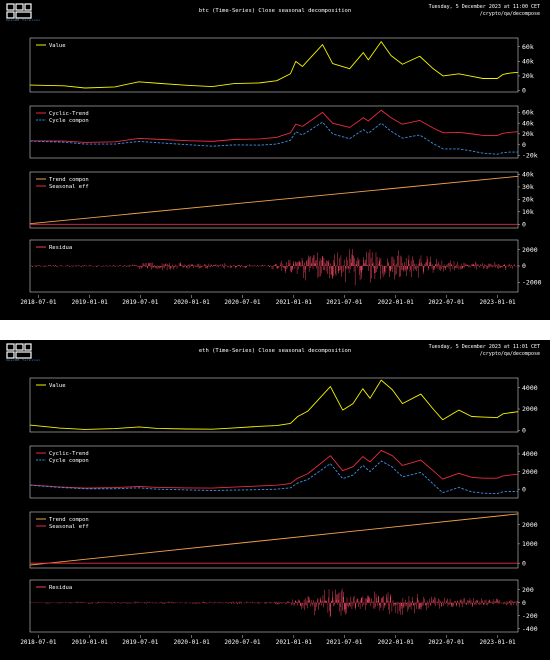 The height and width of the screenshot is (664, 550). What do you see at coordinates (528, 590) in the screenshot?
I see `y-tick-label: 200` at bounding box center [528, 590].